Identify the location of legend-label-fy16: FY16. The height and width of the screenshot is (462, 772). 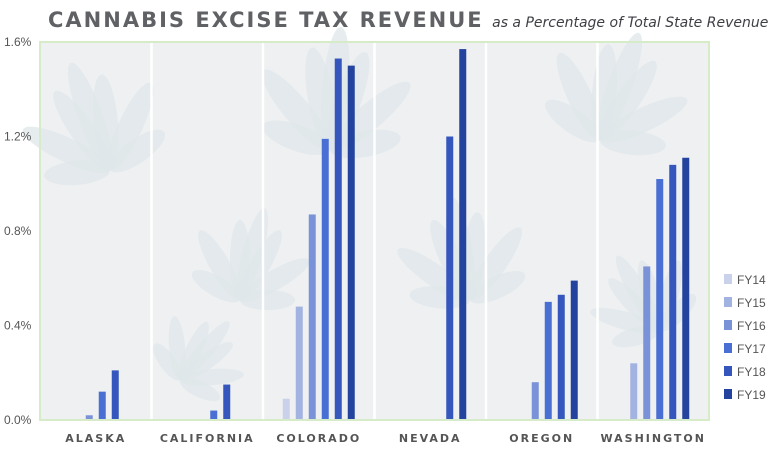
(751, 326).